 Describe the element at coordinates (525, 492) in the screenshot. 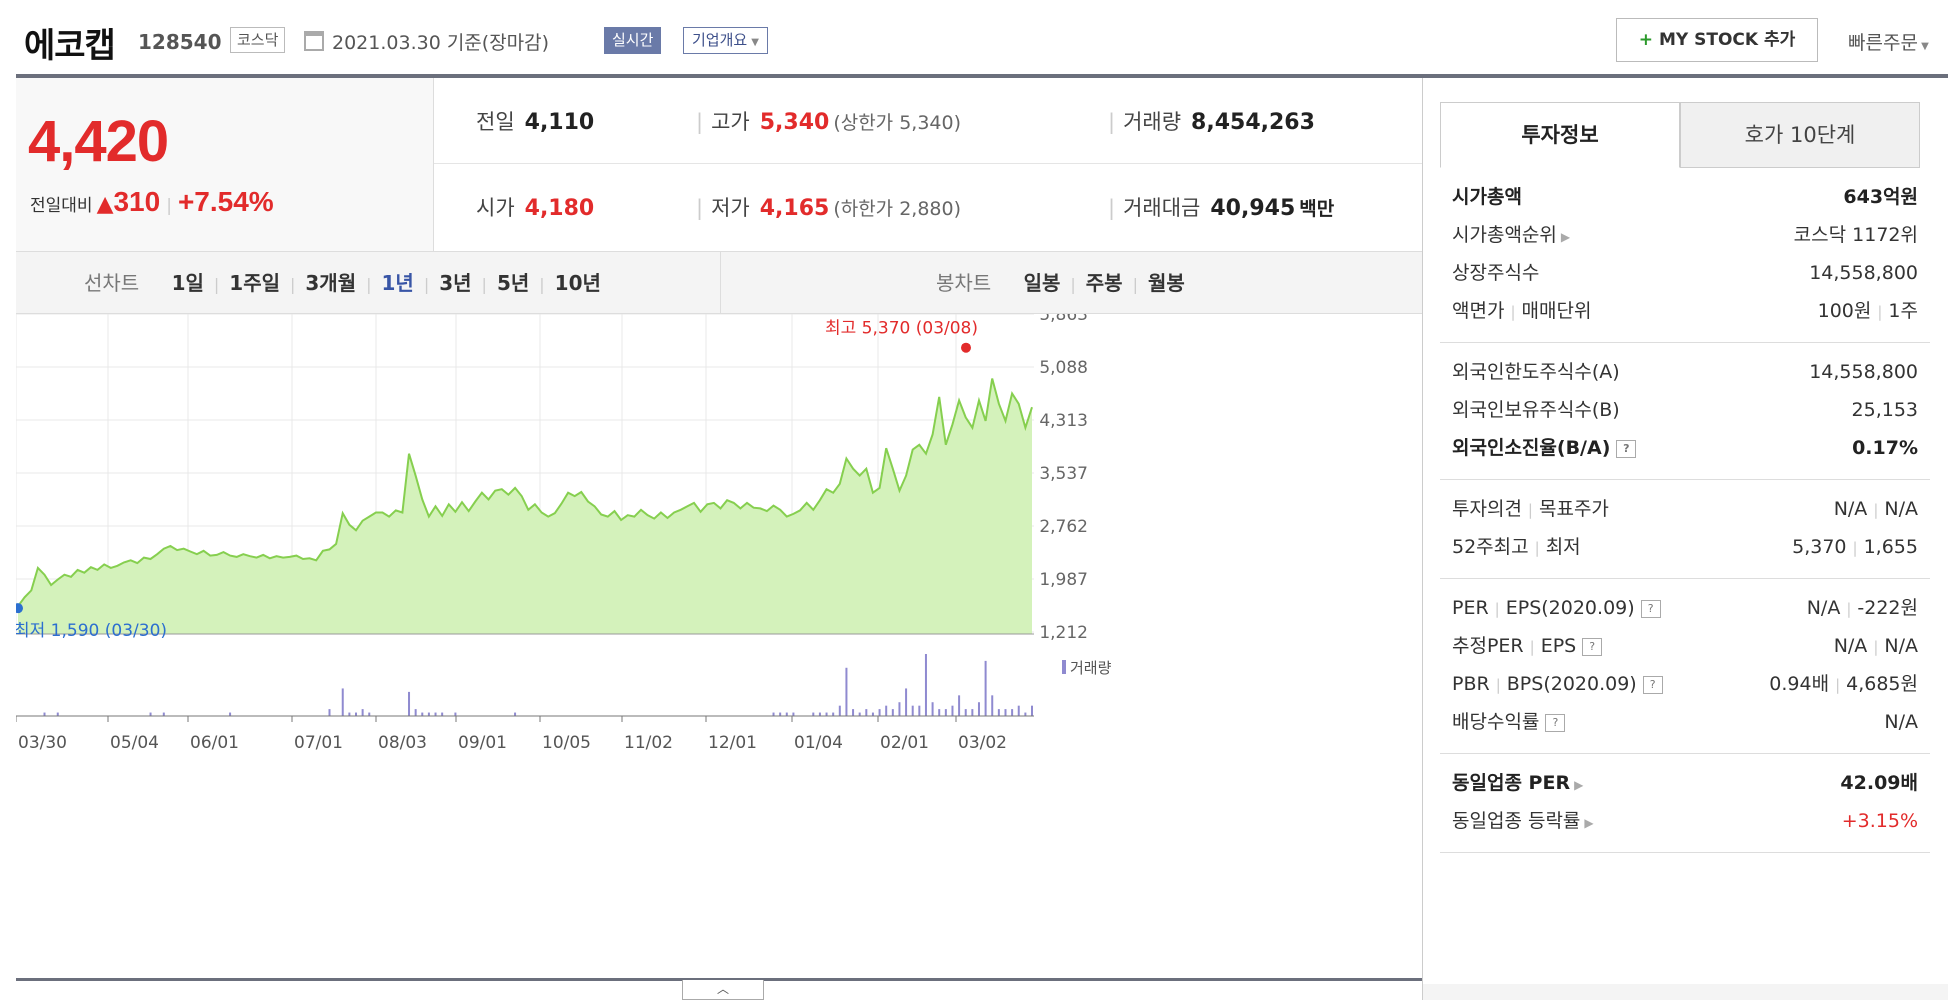

I see `price-line` at that location.